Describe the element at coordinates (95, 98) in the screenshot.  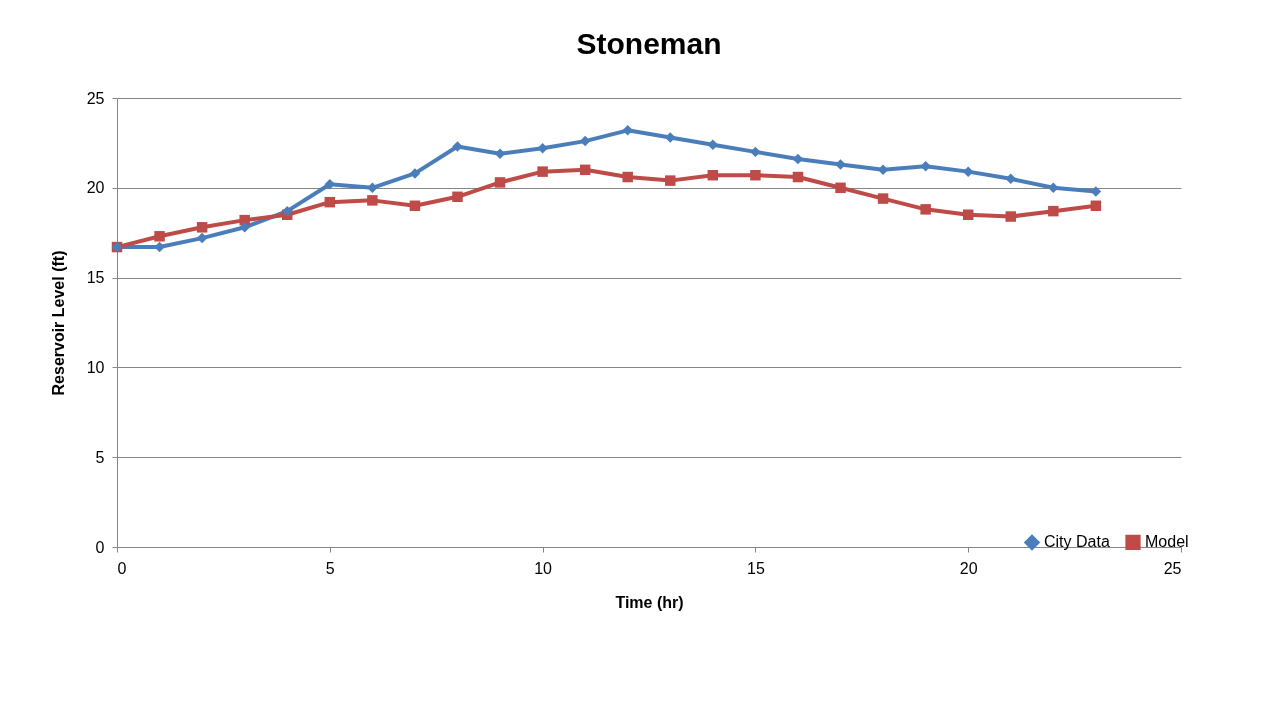
I see `y-tick-label: 25` at that location.